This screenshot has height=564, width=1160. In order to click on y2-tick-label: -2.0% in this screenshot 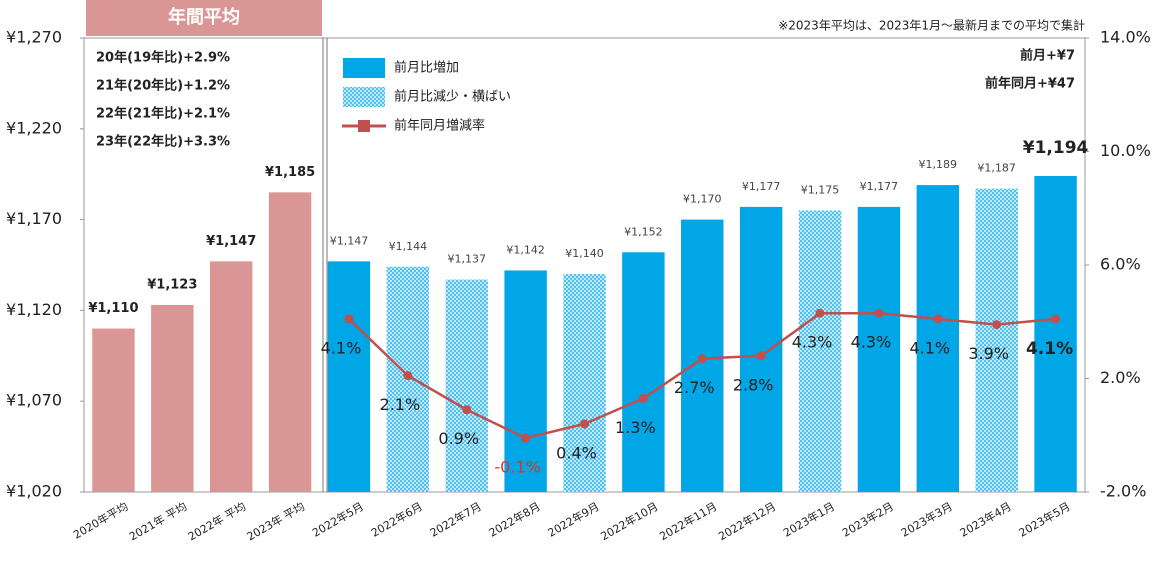, I will do `click(1123, 491)`.